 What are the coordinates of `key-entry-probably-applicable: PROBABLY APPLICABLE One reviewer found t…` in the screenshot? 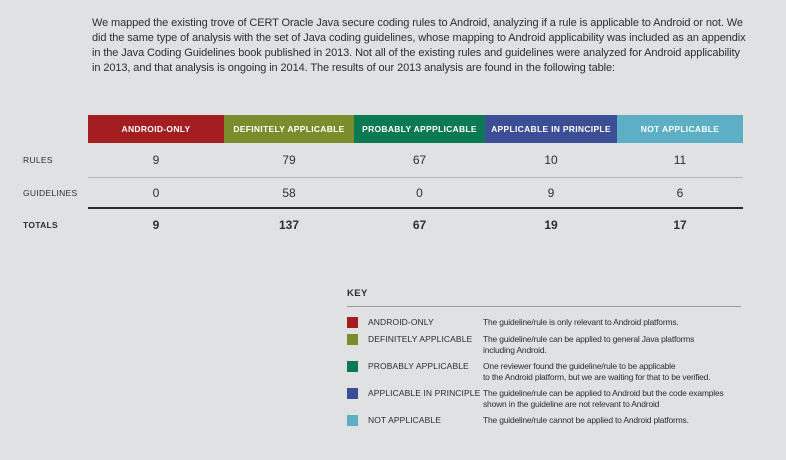 It's located at (544, 371).